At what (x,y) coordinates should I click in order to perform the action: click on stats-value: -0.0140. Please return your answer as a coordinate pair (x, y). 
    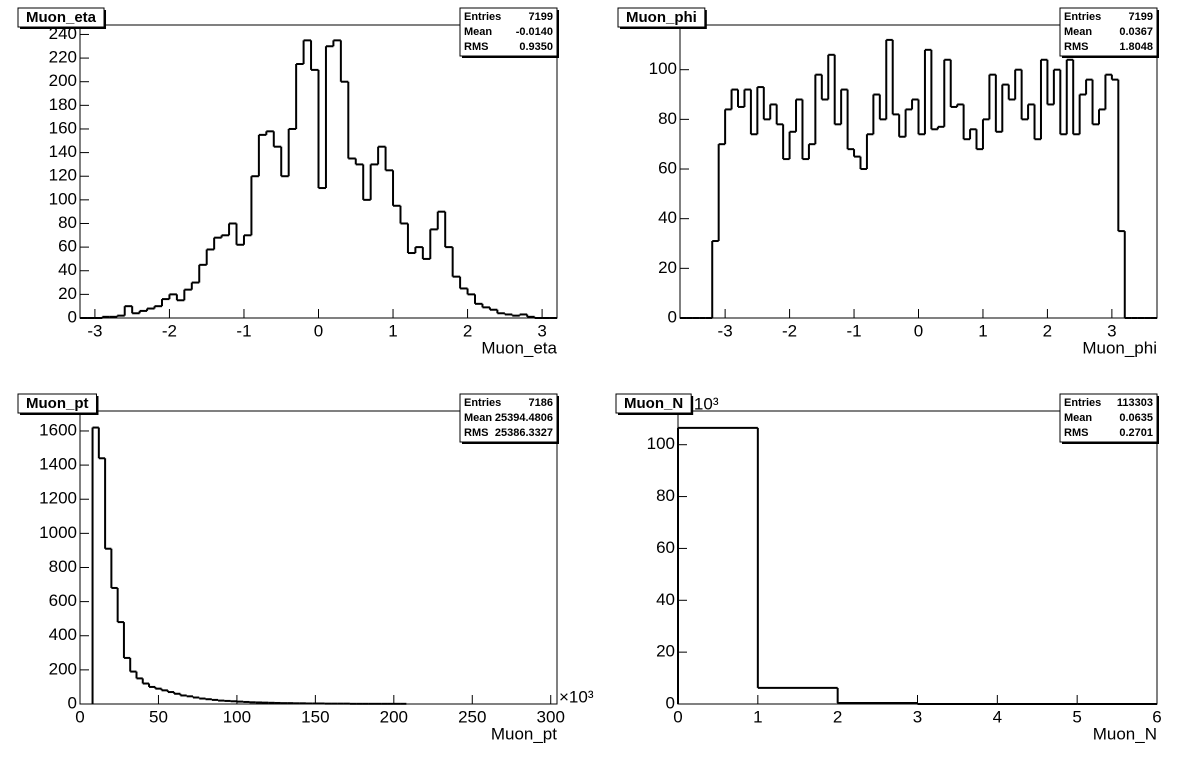
    Looking at the image, I should click on (534, 32).